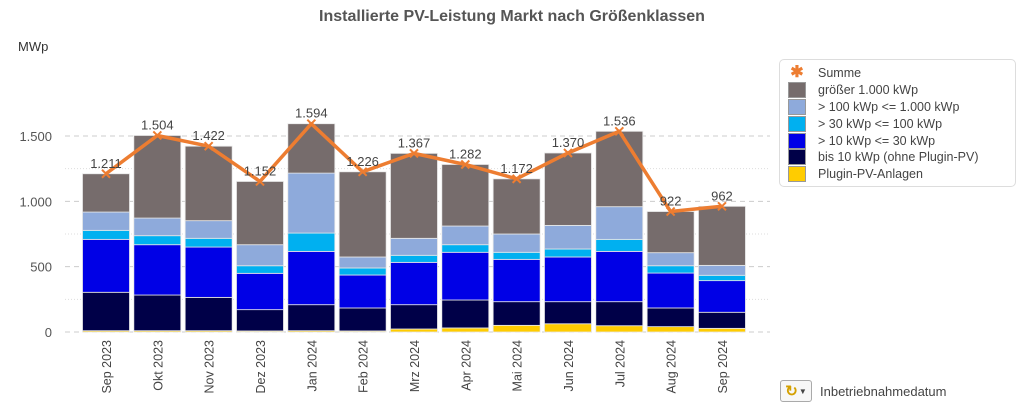 The height and width of the screenshot is (414, 1024). I want to click on x-tick-label: Aug 2024, so click(672, 367).